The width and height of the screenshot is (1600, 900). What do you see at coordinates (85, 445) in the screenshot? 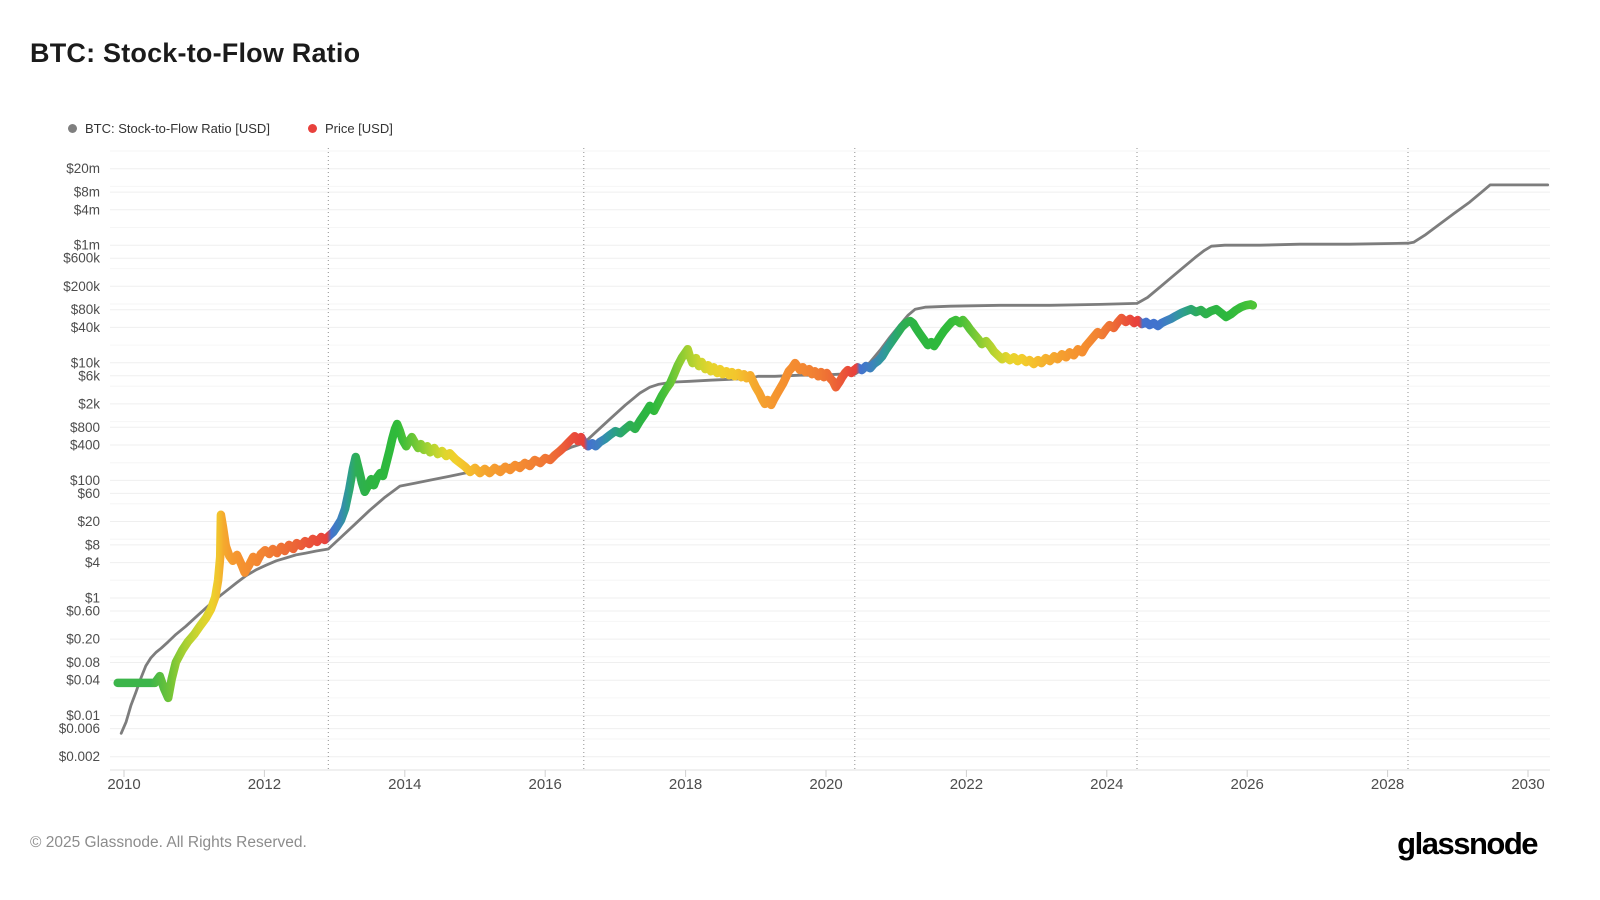
I see `y-axis-label: $400` at bounding box center [85, 445].